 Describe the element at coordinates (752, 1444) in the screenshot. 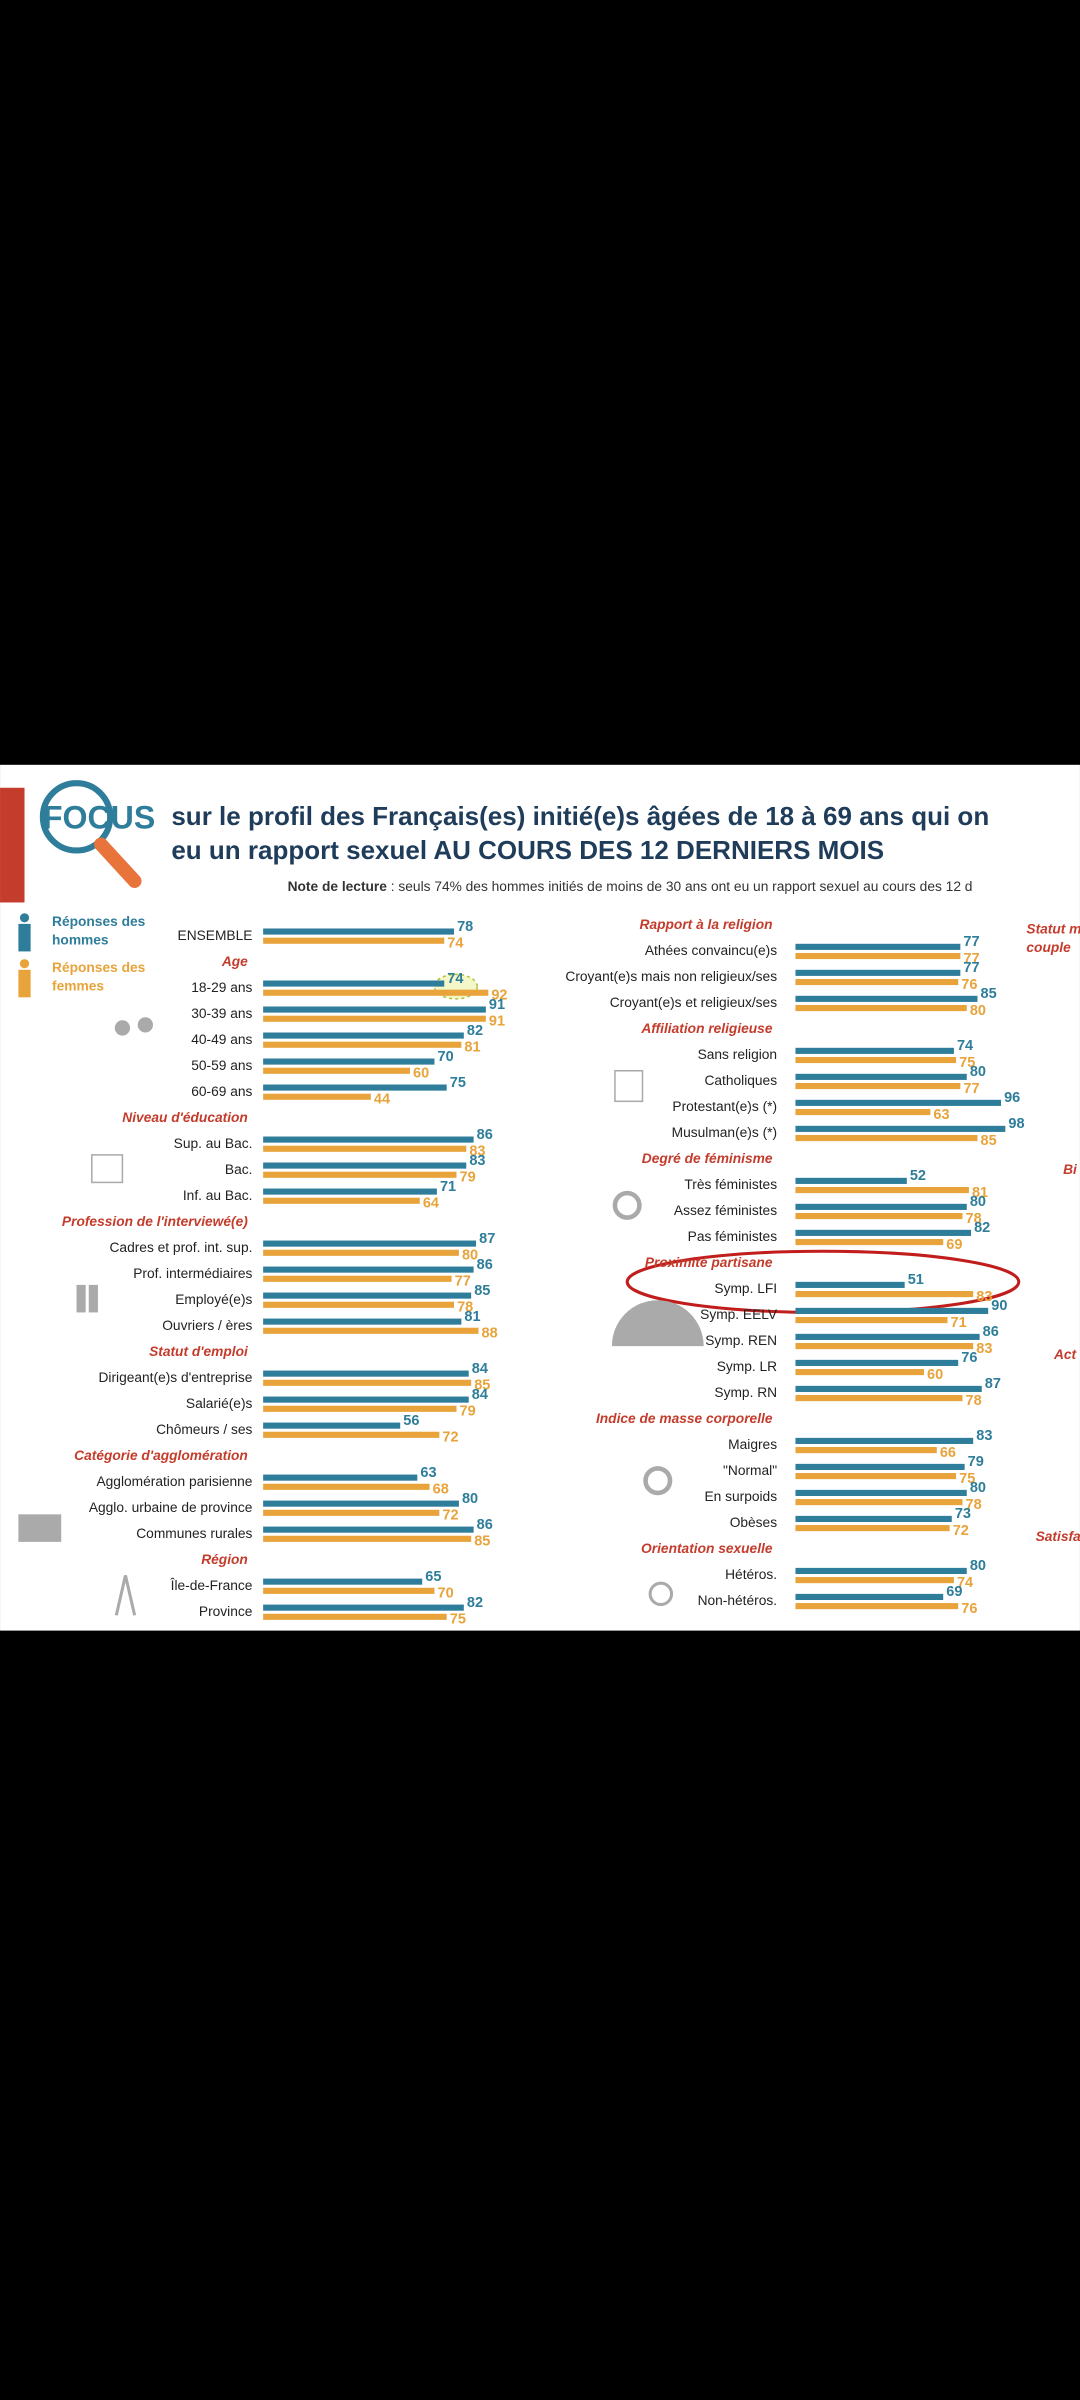

I see `category-label: Maigres` at that location.